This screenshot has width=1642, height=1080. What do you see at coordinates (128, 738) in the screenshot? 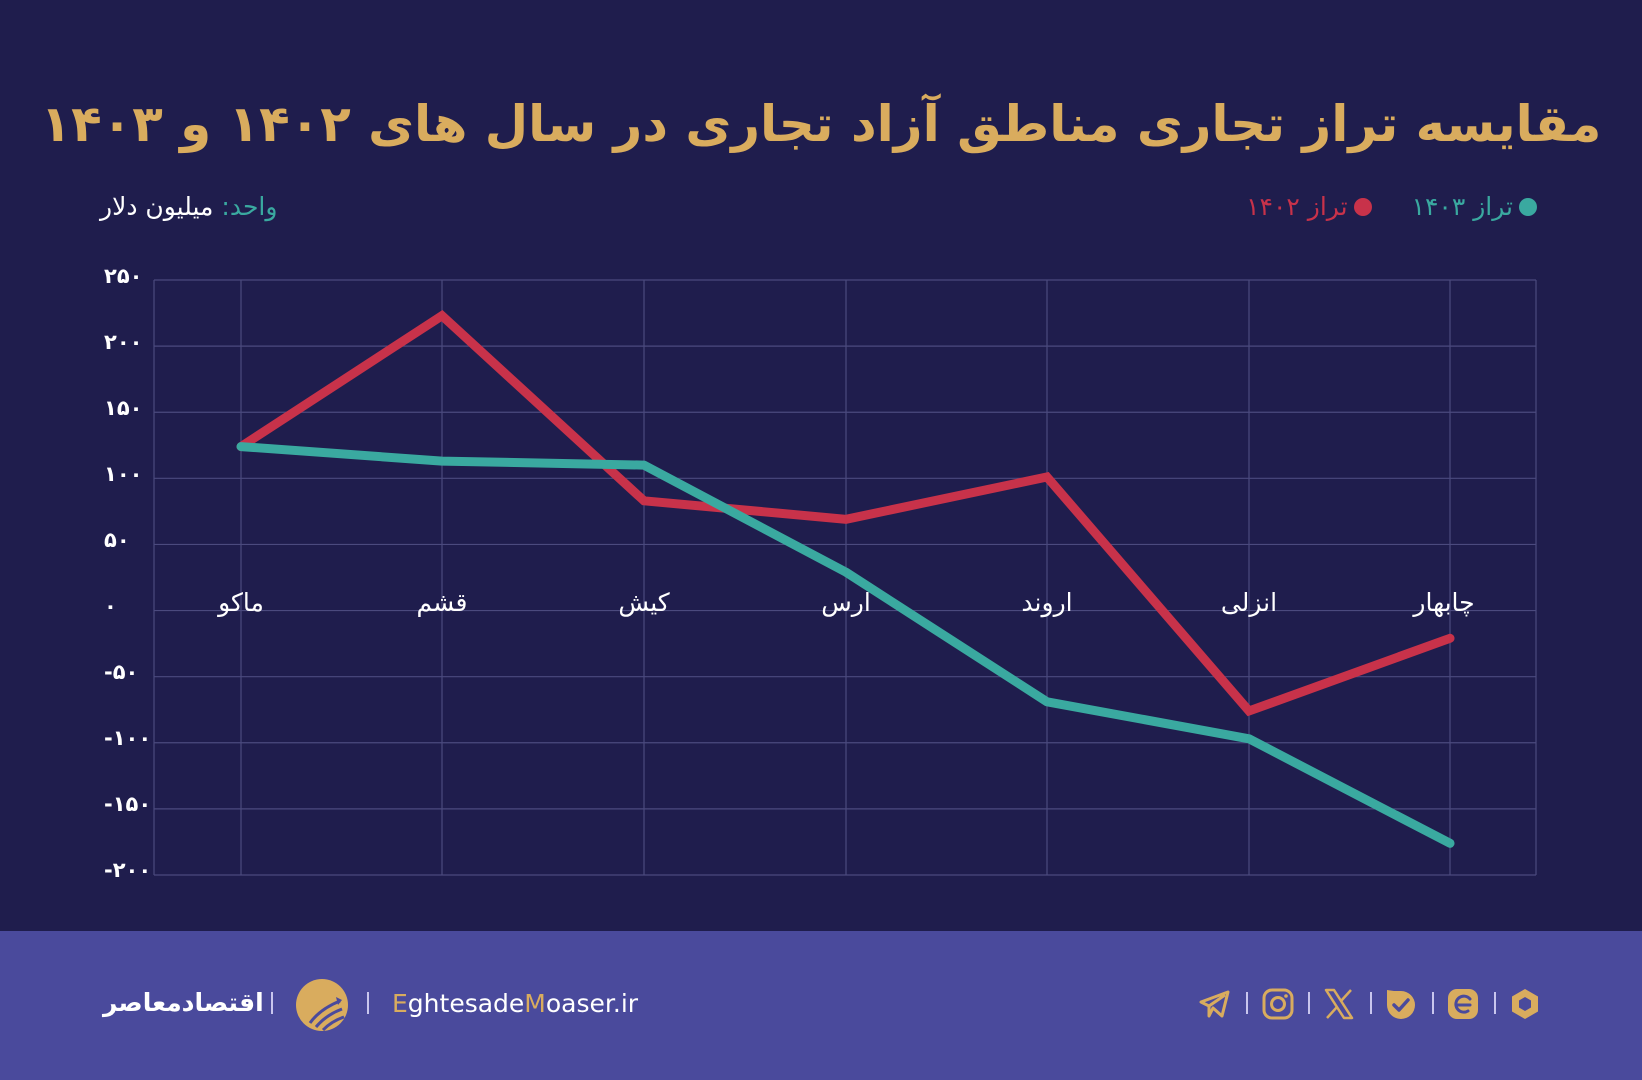
I see `y-tick: -۱۰۰` at bounding box center [128, 738].